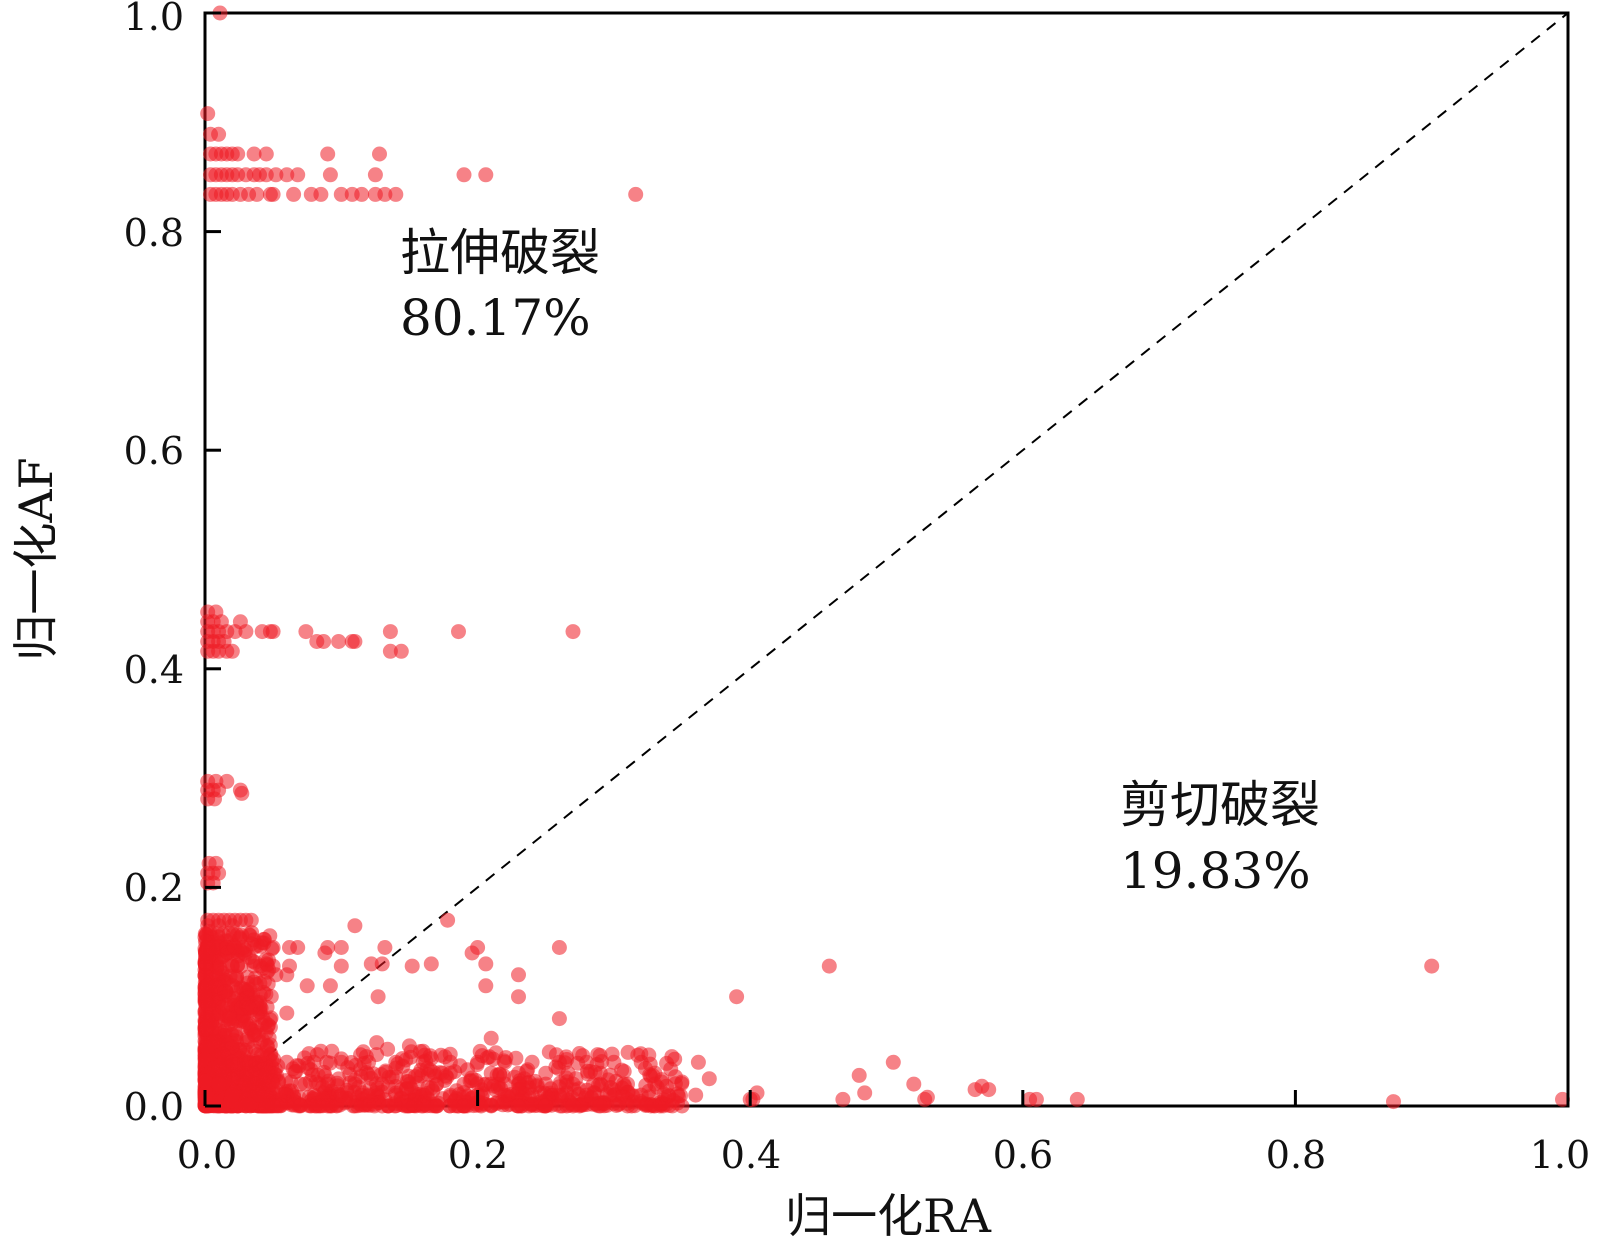 Image resolution: width=1600 pixels, height=1251 pixels. I want to click on y-tick-labels: 0.0 0.2 0.4 0.6 0.8 1.0, so click(154, 564).